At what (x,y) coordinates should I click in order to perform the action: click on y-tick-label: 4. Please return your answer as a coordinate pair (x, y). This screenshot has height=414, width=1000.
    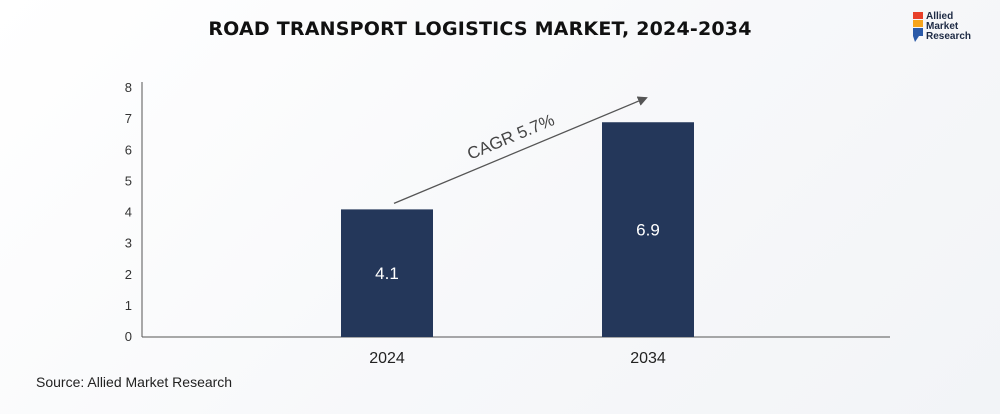
    Looking at the image, I should click on (128, 212).